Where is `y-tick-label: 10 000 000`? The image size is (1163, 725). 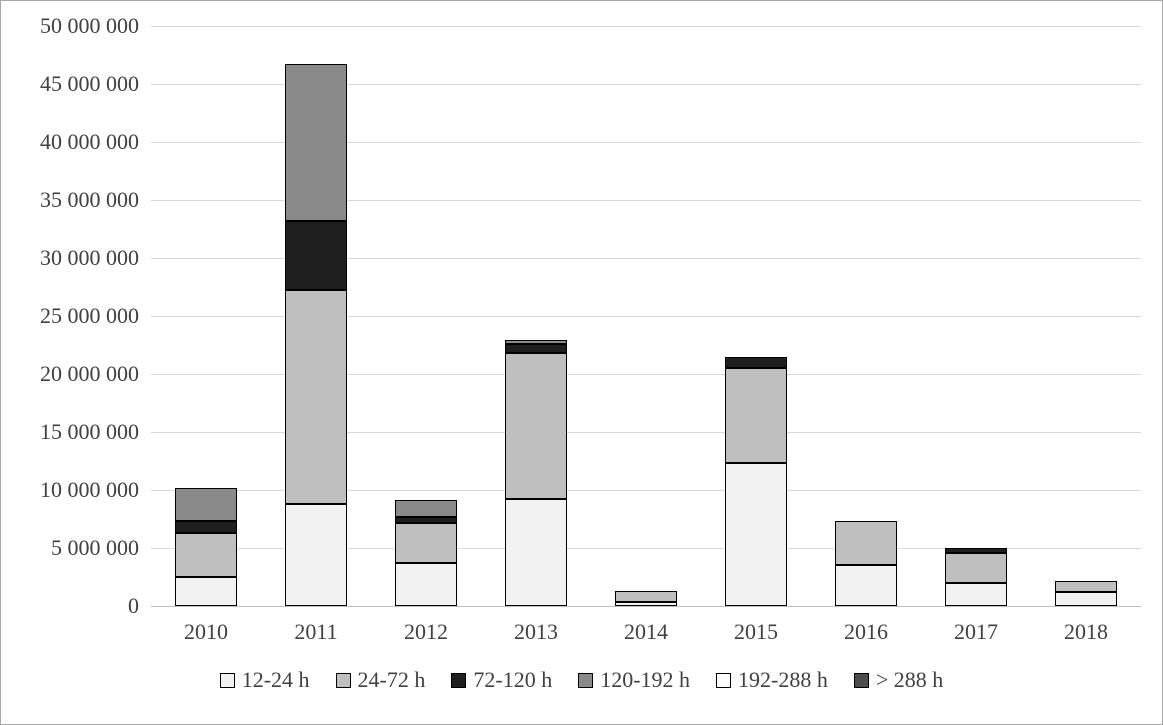
y-tick-label: 10 000 000 is located at coordinates (89, 489).